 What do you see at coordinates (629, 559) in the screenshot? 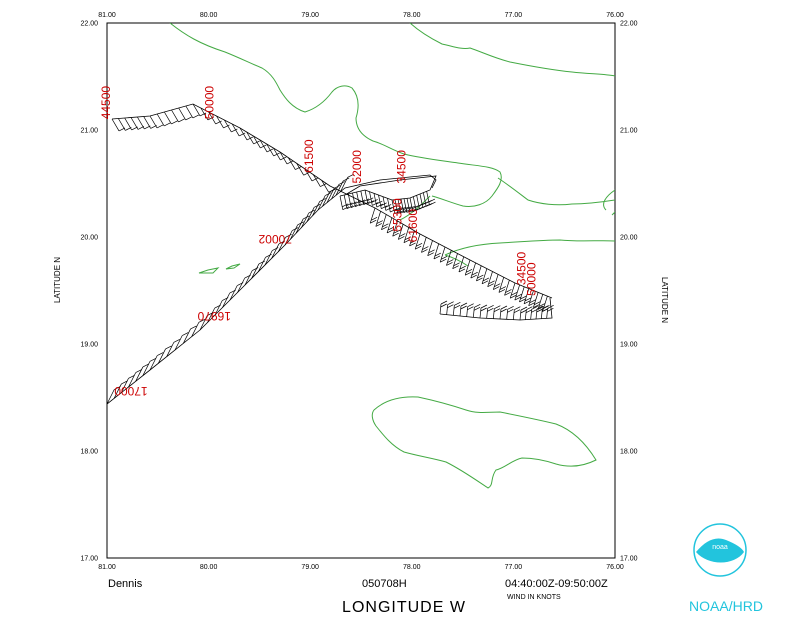
I see `lat-tick-right: 17.00` at bounding box center [629, 559].